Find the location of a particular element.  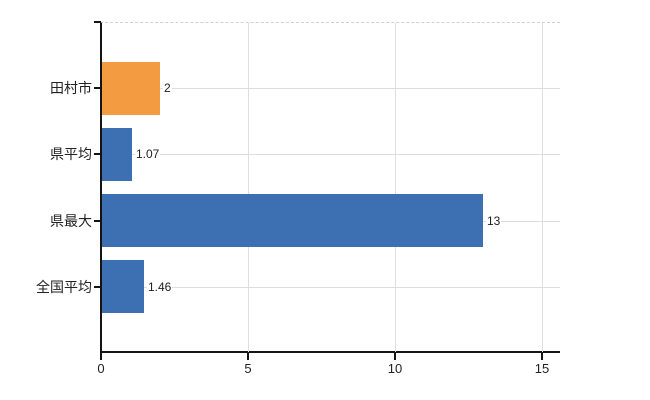

category-label: 県最大 is located at coordinates (71, 221).